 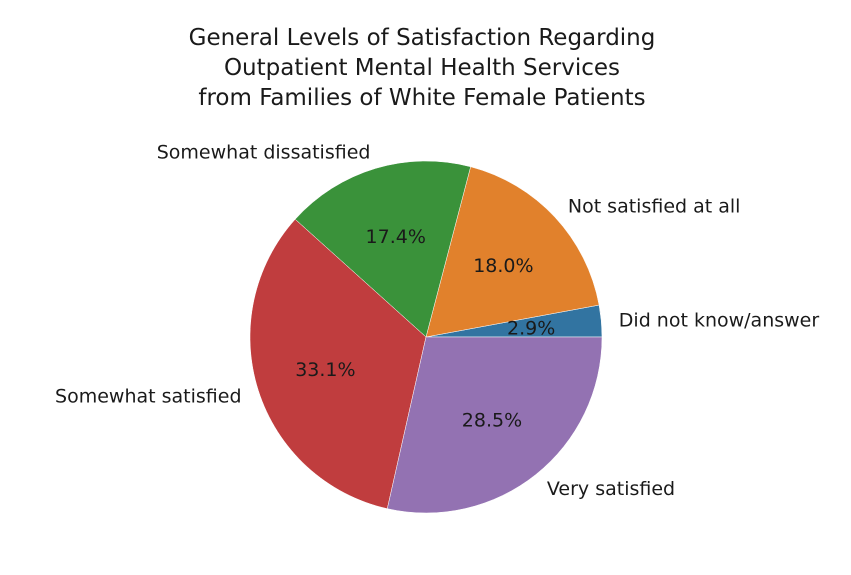 What do you see at coordinates (264, 153) in the screenshot?
I see `slice-label: Somewhat dissatisfied` at bounding box center [264, 153].